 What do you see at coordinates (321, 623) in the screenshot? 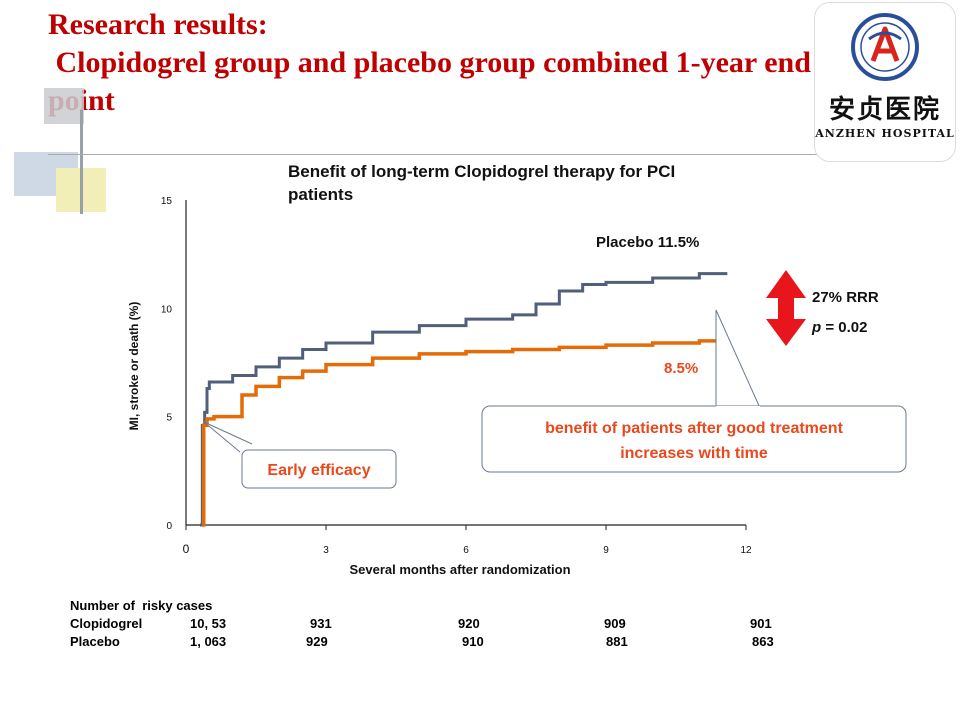
I see `risk-table-cell: 931` at bounding box center [321, 623].